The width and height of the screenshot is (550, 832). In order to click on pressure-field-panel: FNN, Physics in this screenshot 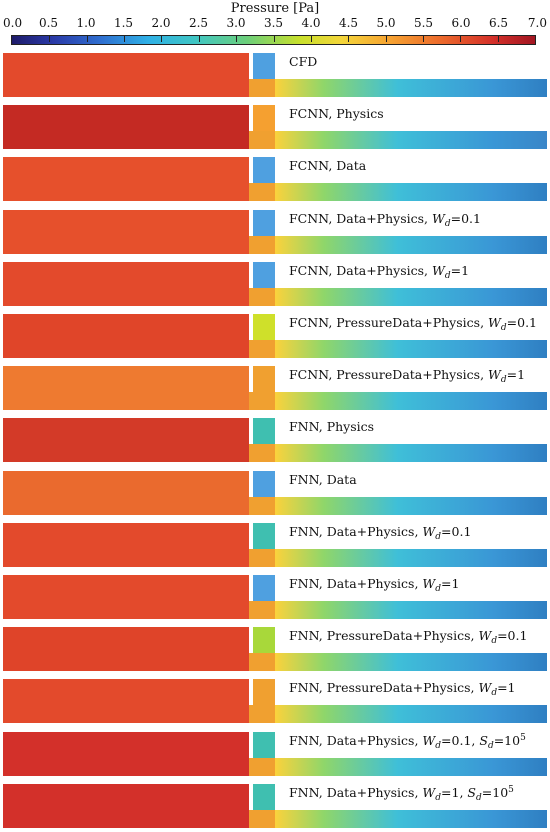, I will do `click(275, 440)`.